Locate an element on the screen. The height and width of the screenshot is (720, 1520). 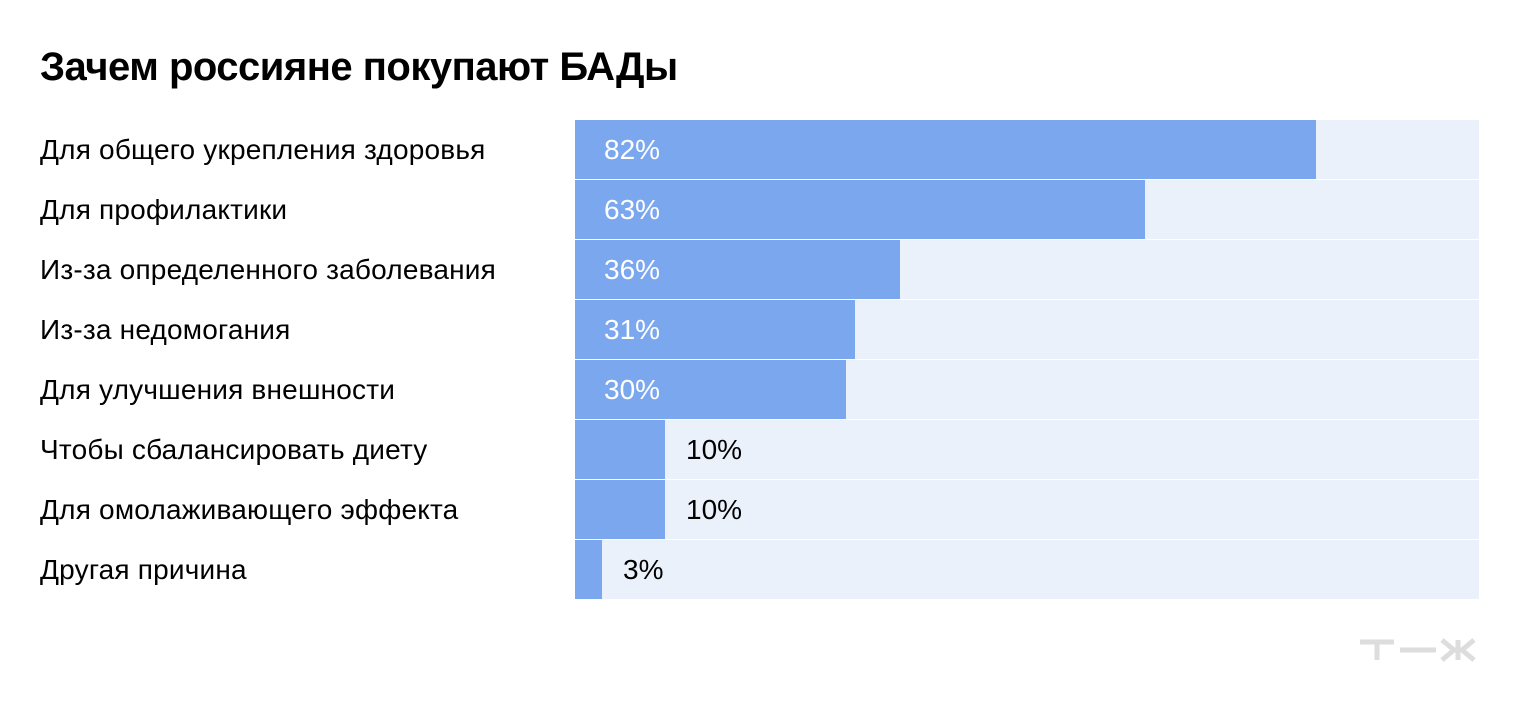
bar-track: 36% is located at coordinates (1027, 269).